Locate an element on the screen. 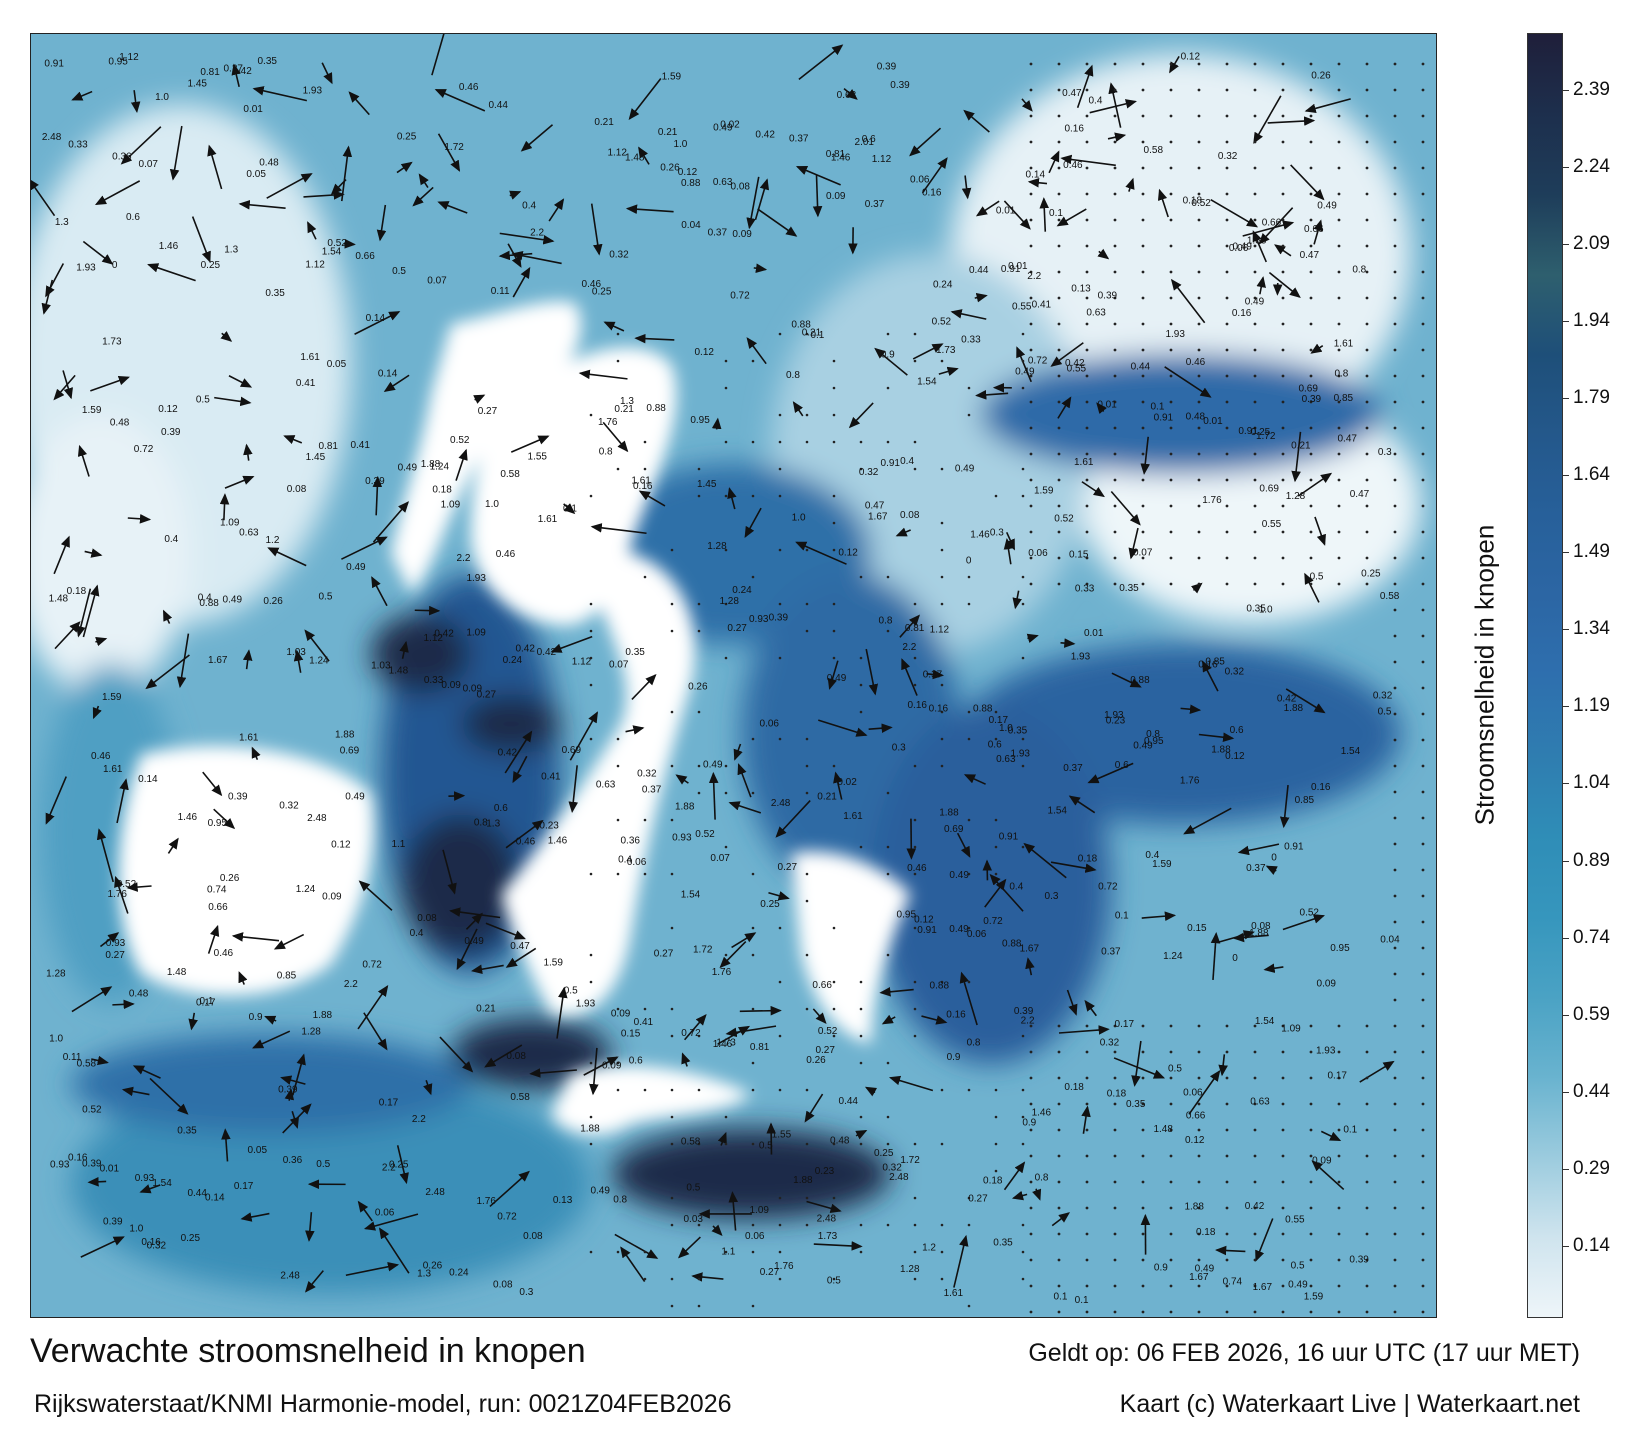 Image resolution: width=1650 pixels, height=1450 pixels. speed-value-label: 0.41 is located at coordinates (360, 445).